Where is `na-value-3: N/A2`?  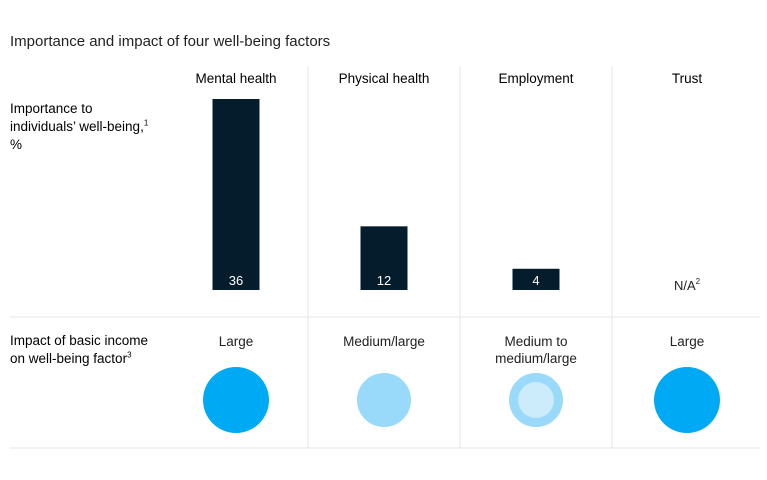
na-value-3: N/A2 is located at coordinates (687, 285).